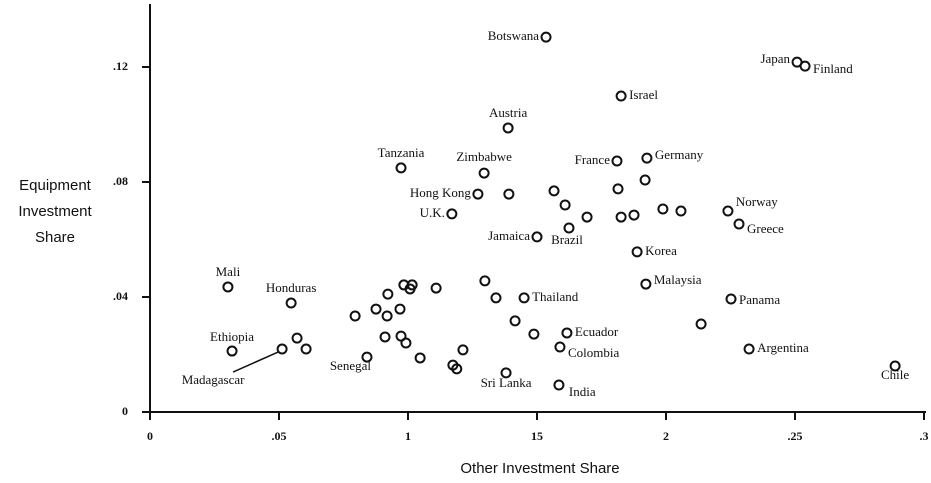  What do you see at coordinates (55, 185) in the screenshot?
I see `y-axis-label: Equipment` at bounding box center [55, 185].